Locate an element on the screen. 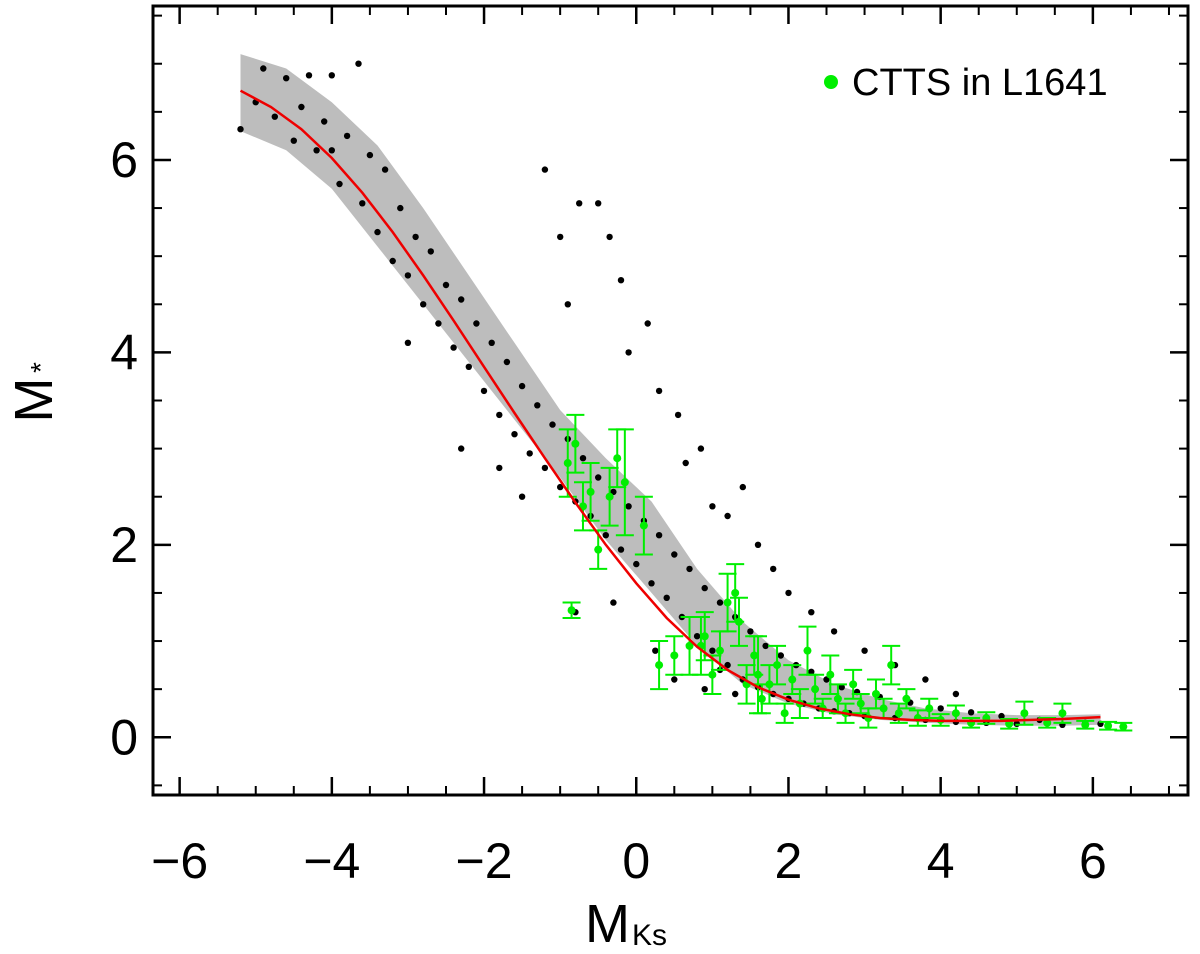 This screenshot has height=954, width=1200. legend-label: CTTS in L1641 is located at coordinates (980, 83).